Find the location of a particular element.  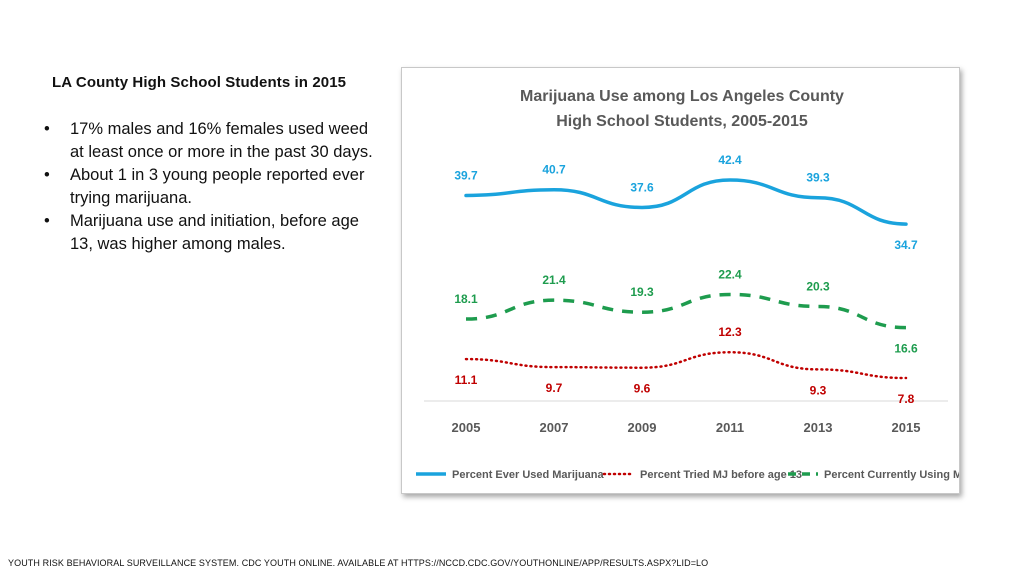

data-label: 9.3 is located at coordinates (818, 390).